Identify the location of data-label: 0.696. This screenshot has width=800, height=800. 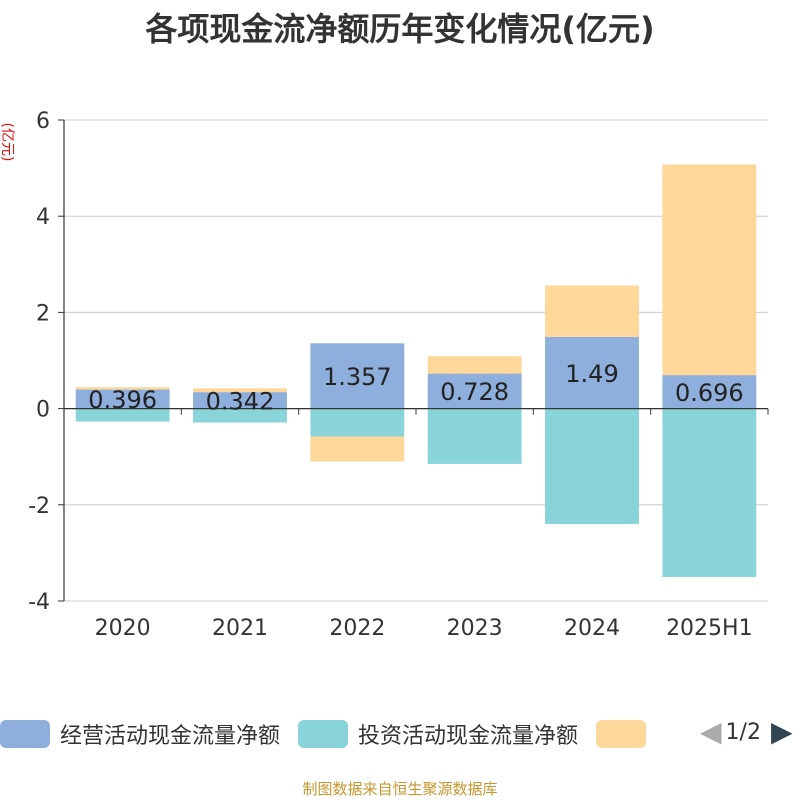
(709, 393).